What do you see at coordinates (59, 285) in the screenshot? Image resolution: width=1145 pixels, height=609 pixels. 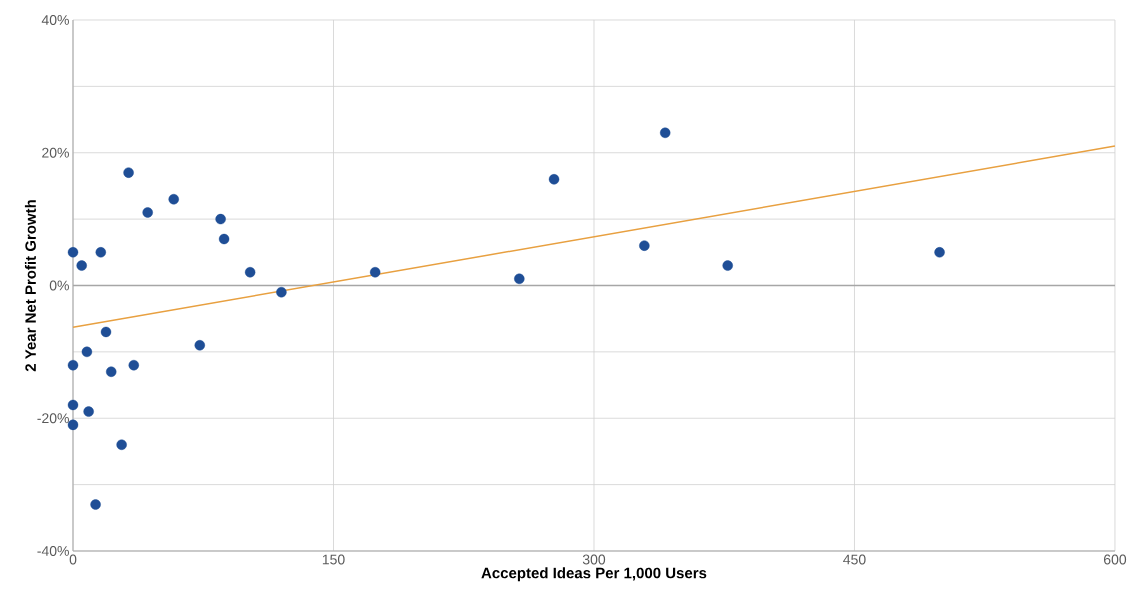 I see `y-tick-label: 0%` at bounding box center [59, 285].